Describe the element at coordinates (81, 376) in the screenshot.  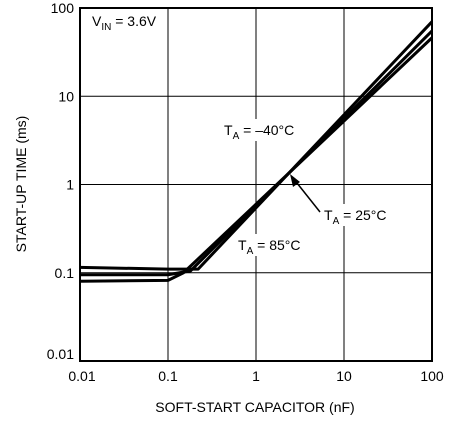
I see `x-tick-label: 0.01` at that location.